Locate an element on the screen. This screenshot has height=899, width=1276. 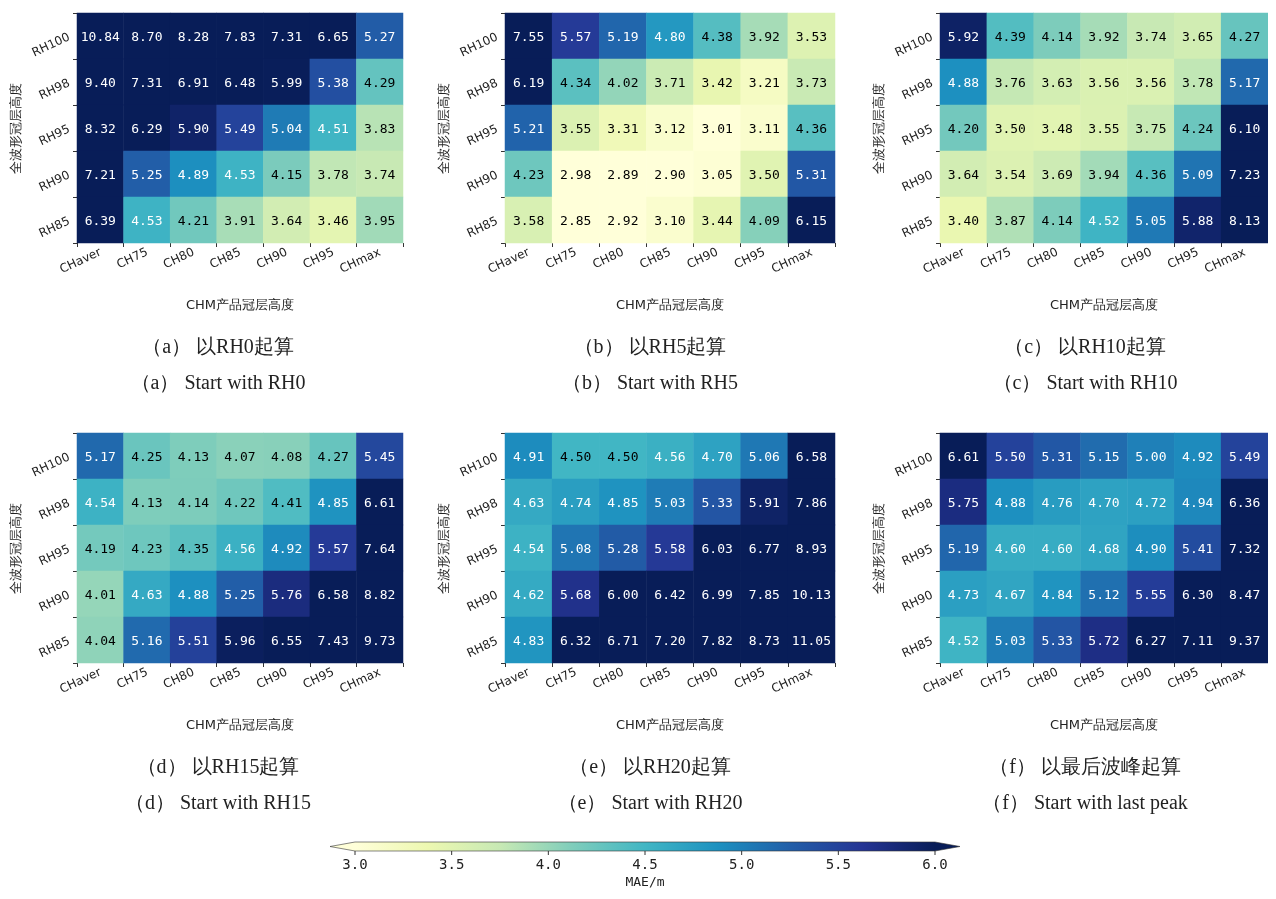
data-label: 3.53 is located at coordinates (811, 36).